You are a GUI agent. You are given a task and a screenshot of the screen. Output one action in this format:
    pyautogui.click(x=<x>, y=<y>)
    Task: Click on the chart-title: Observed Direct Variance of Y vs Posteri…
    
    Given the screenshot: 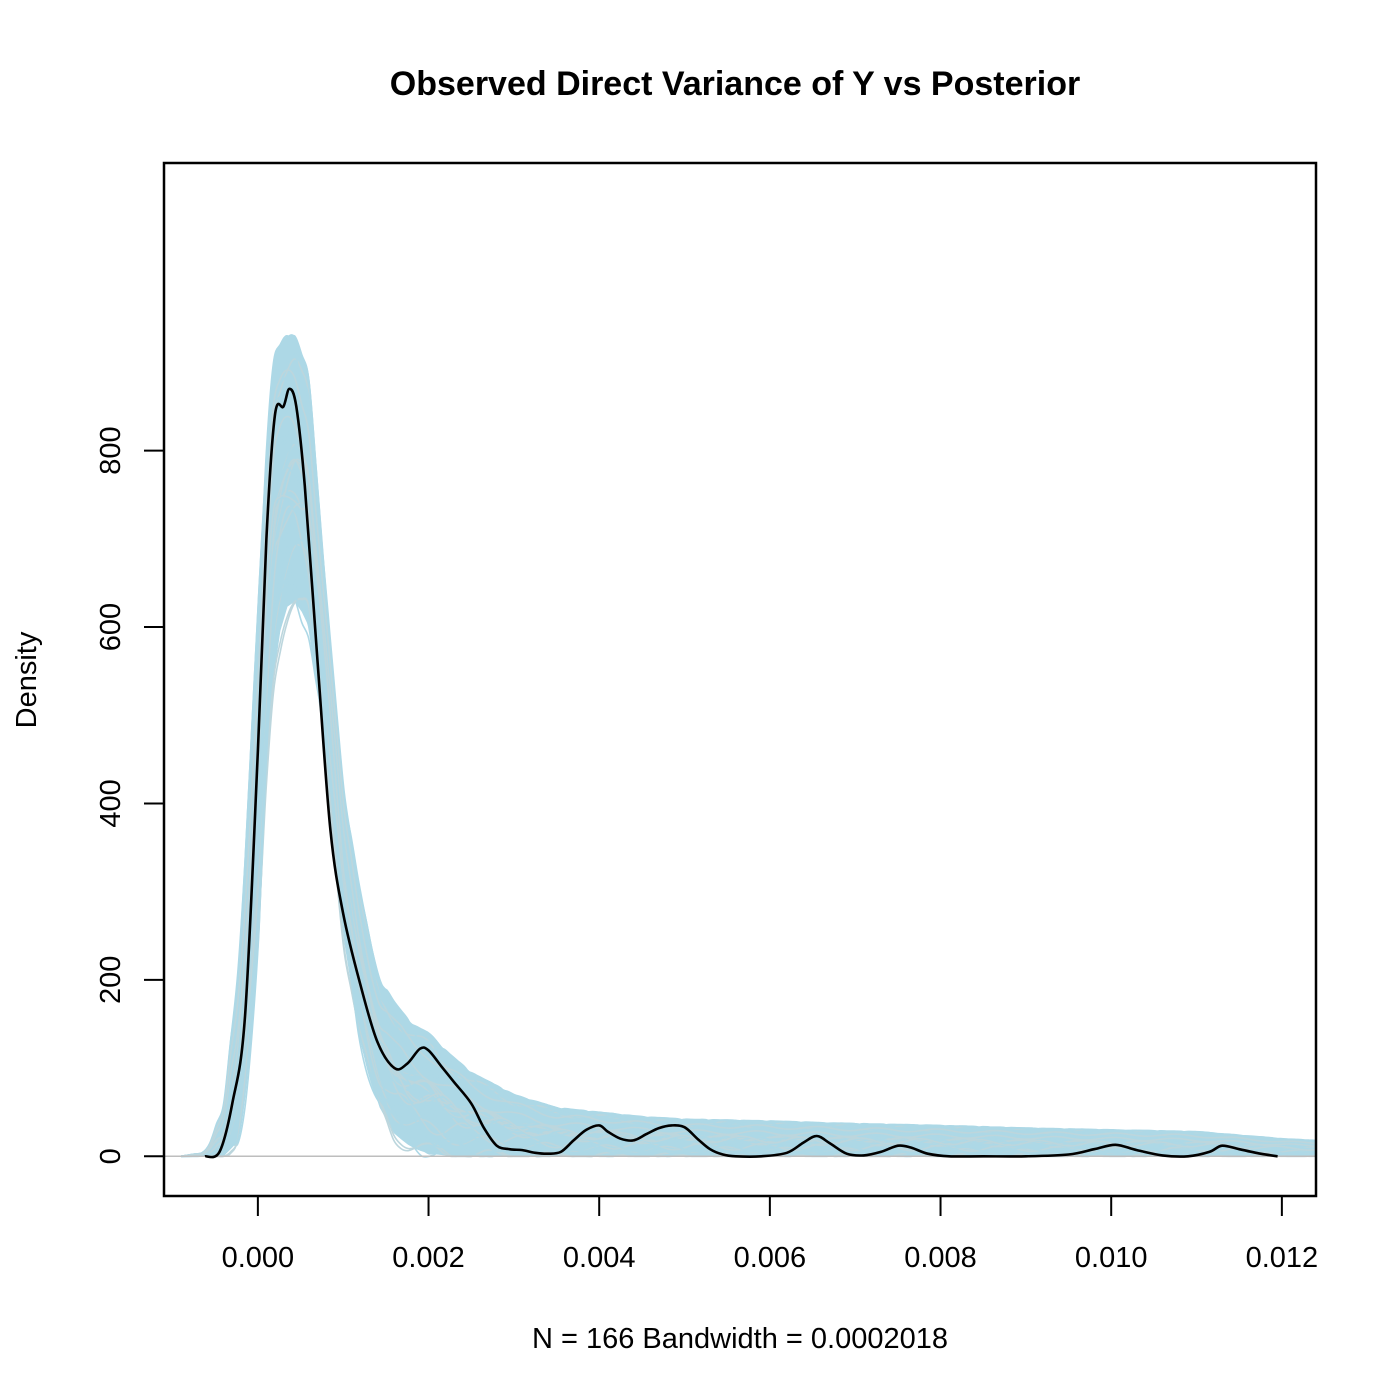 What is the action you would take?
    pyautogui.click(x=735, y=84)
    